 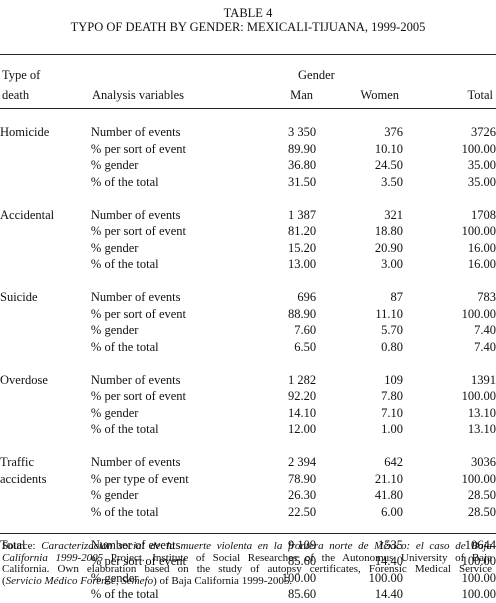 What do you see at coordinates (139, 478) in the screenshot?
I see `analysis-variable-cell: % per type of event` at bounding box center [139, 478].